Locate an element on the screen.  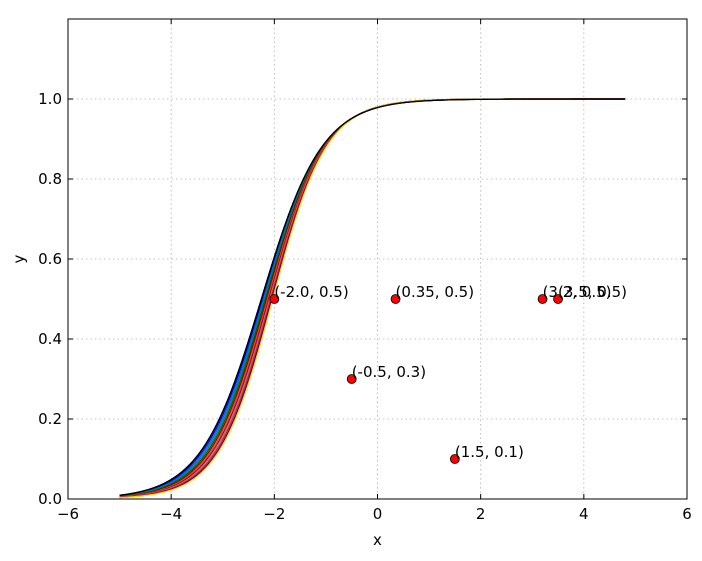
x-tick-label: 6 is located at coordinates (687, 514).